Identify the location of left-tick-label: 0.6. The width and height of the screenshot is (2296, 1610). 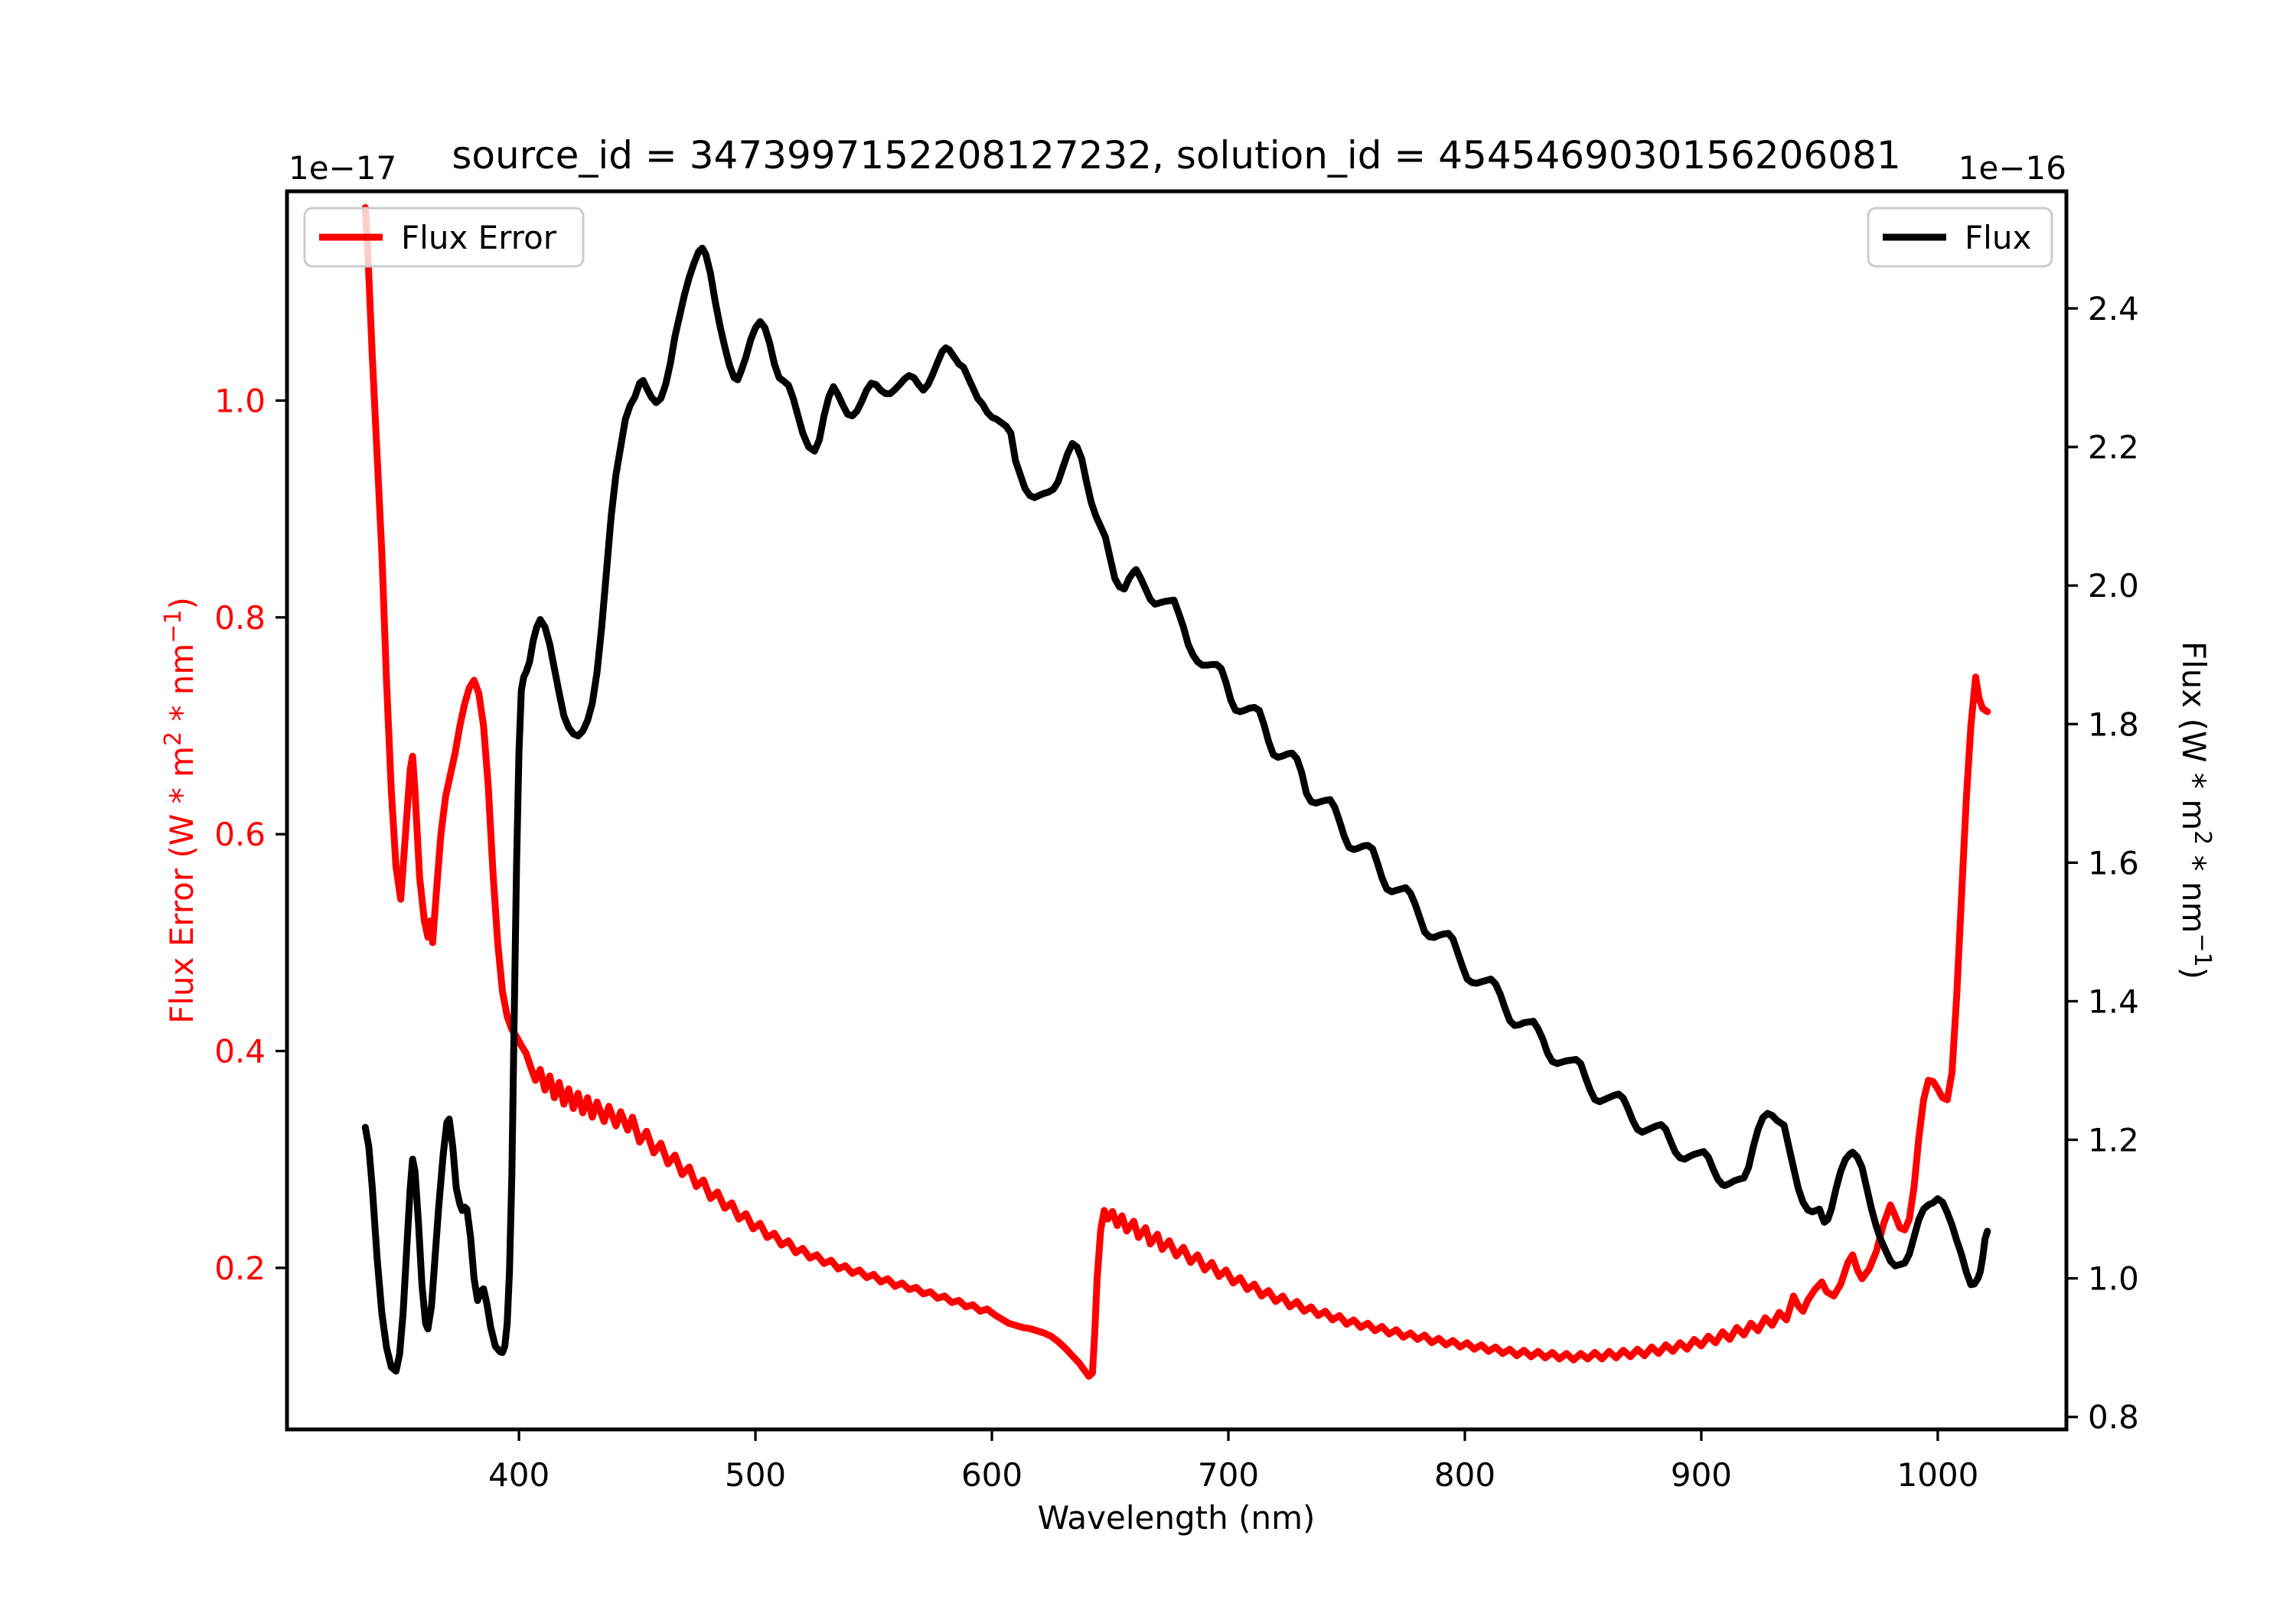
(240, 834).